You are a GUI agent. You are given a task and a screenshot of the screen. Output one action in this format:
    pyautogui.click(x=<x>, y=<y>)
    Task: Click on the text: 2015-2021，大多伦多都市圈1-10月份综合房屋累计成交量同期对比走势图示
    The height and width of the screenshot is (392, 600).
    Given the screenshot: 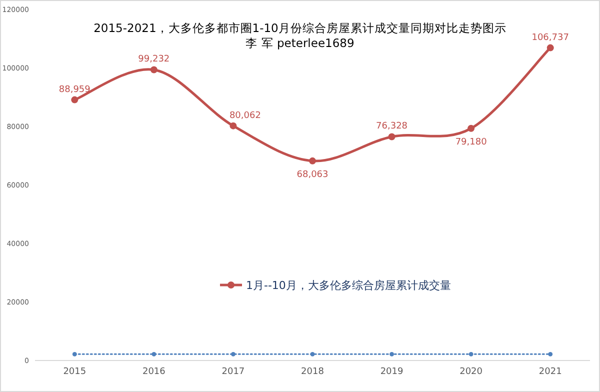 What is the action you would take?
    pyautogui.click(x=300, y=28)
    